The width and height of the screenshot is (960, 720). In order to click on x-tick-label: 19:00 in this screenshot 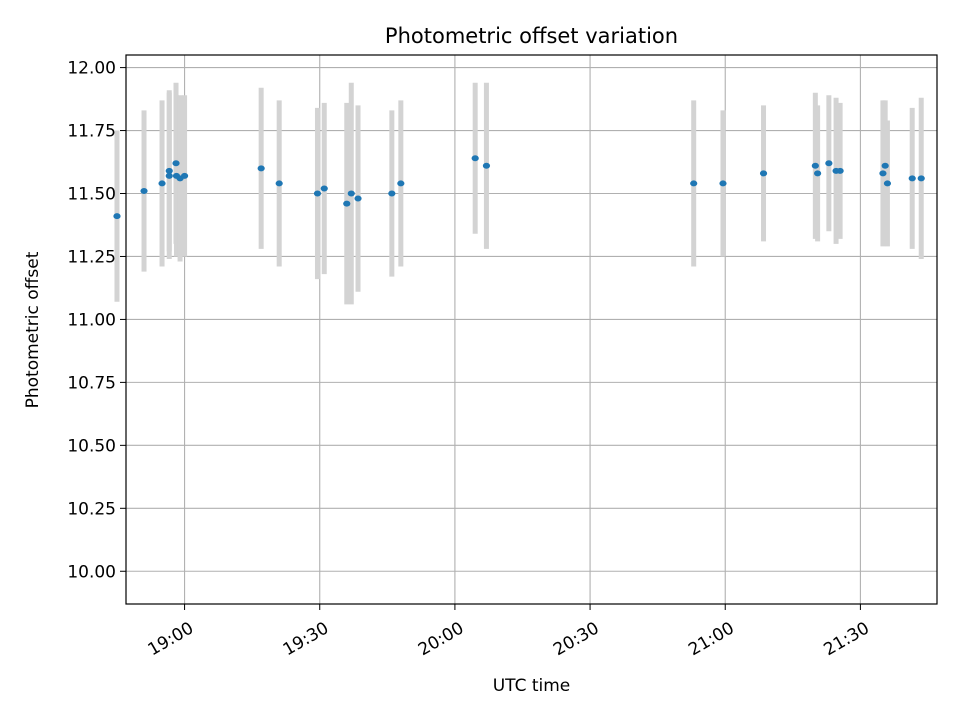, I will do `click(171, 639)`.